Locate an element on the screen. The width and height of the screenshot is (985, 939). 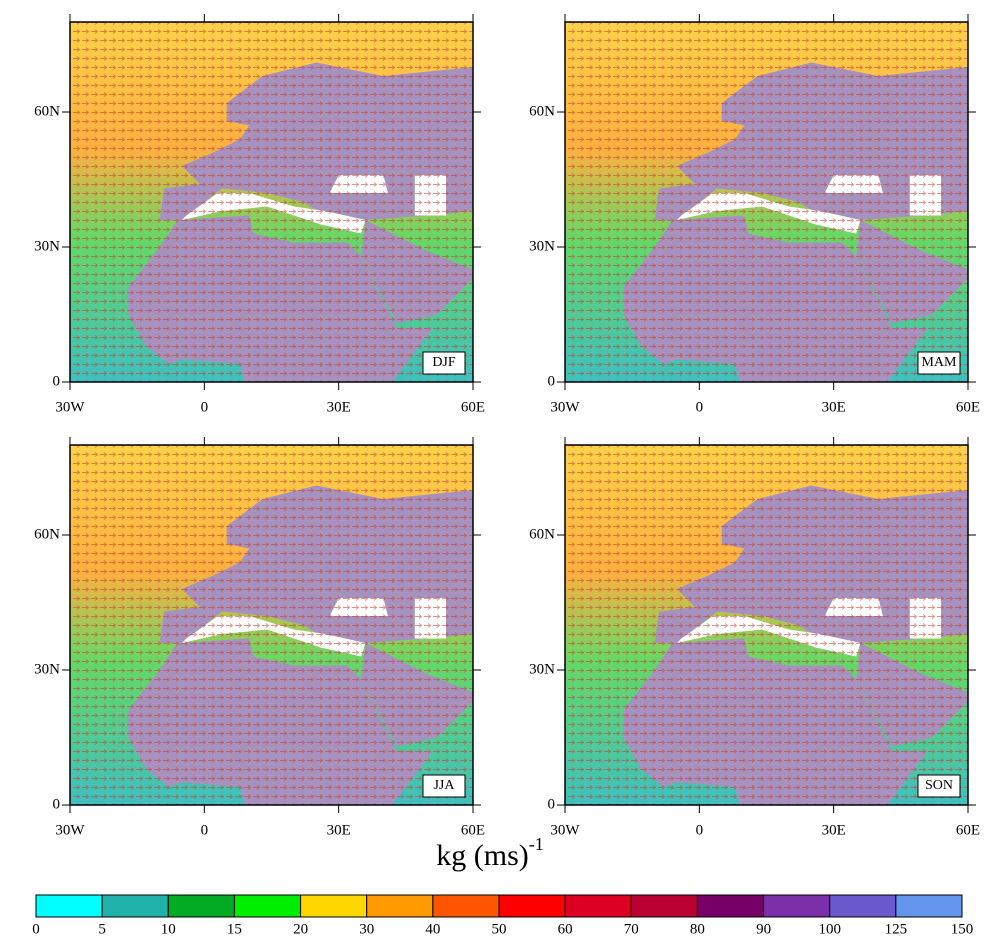
colorbar-tick-label: 100 is located at coordinates (829, 929).